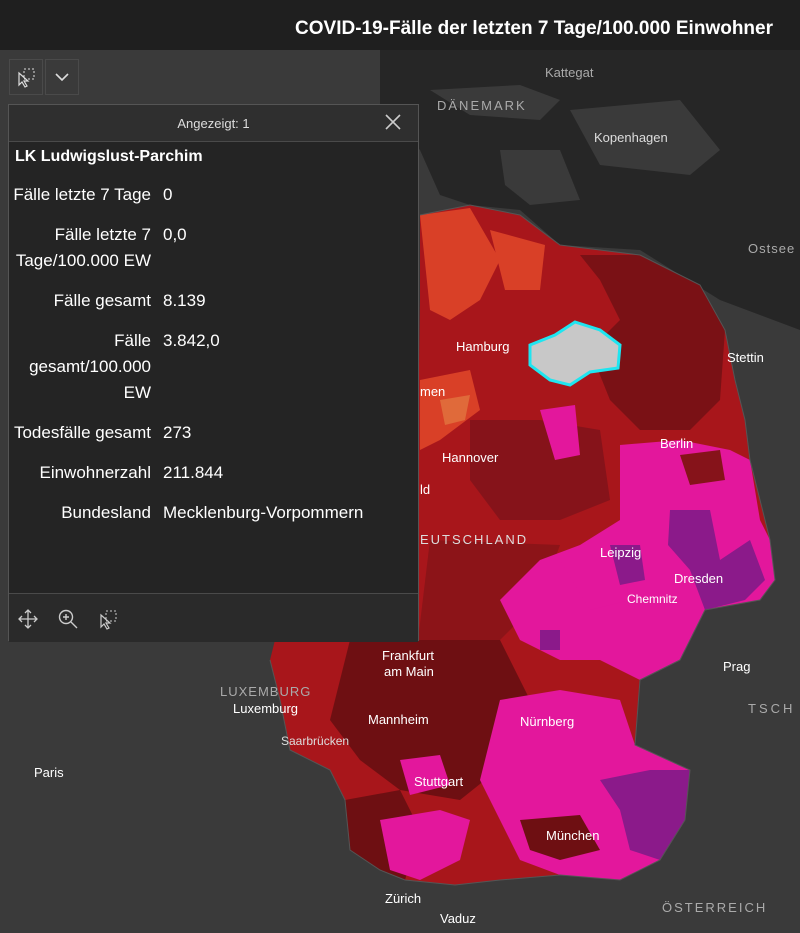 This screenshot has height=933, width=800. I want to click on schleswig-holstein-east, so click(517, 260).